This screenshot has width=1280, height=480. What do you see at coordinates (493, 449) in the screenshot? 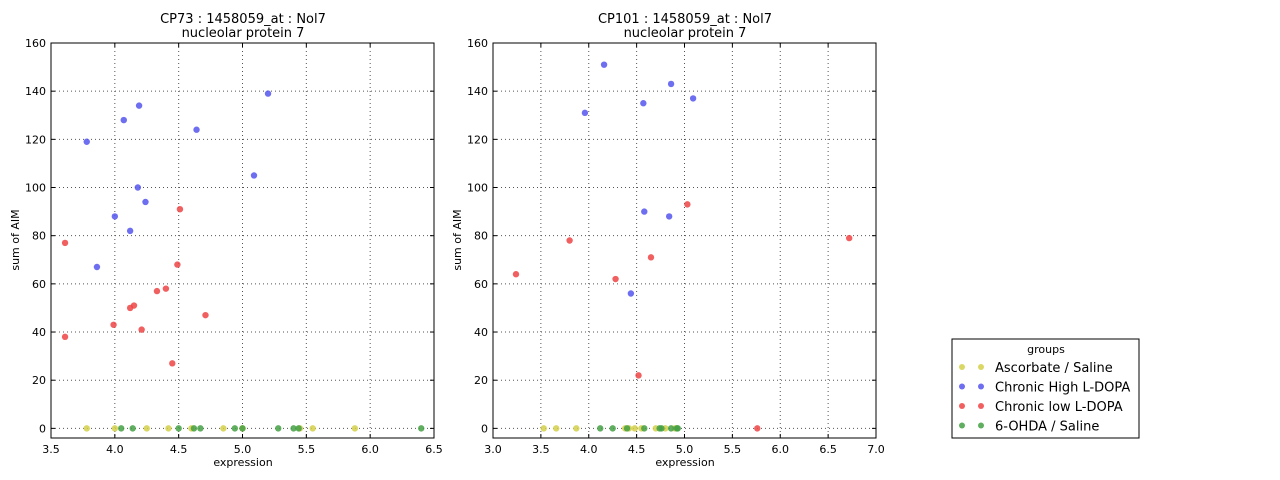
I see `x-tick-label: 3.0` at bounding box center [493, 449].